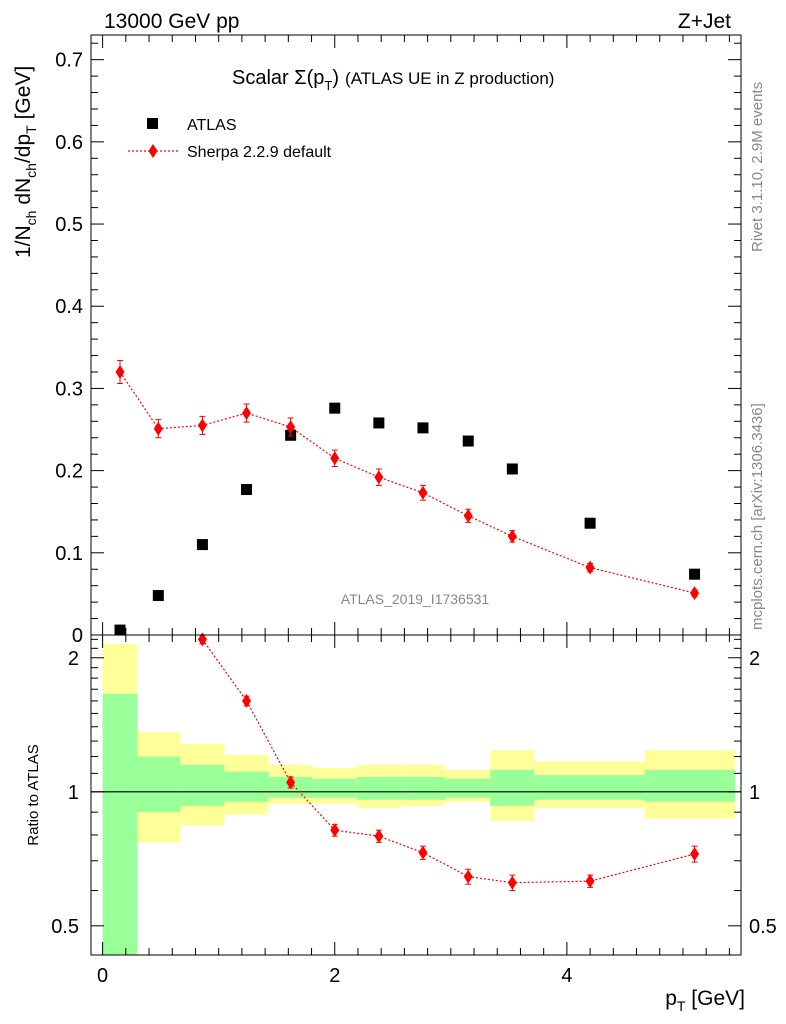 Image resolution: width=786 pixels, height=1024 pixels. I want to click on ratio-y-tick-label-left: 2, so click(73, 659).